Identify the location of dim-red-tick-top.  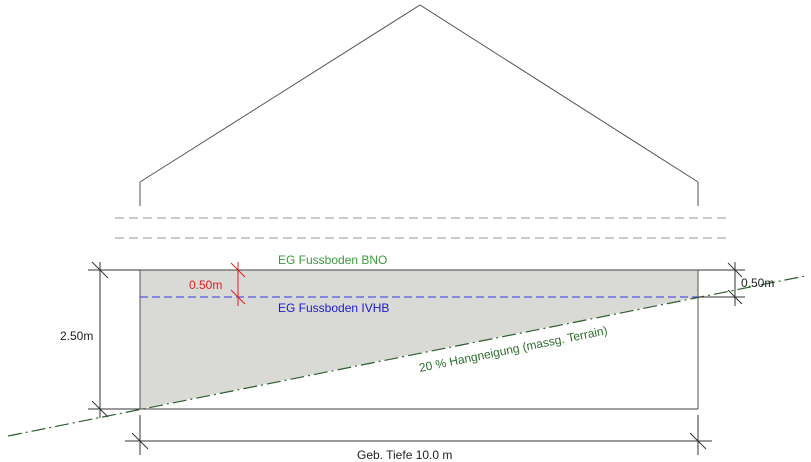
(238, 270).